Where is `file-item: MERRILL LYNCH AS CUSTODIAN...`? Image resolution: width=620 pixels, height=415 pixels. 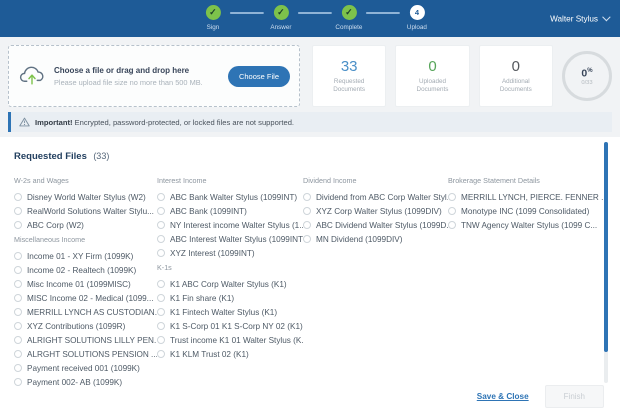
file-item: MERRILL LYNCH AS CUSTODIAN... is located at coordinates (85, 312).